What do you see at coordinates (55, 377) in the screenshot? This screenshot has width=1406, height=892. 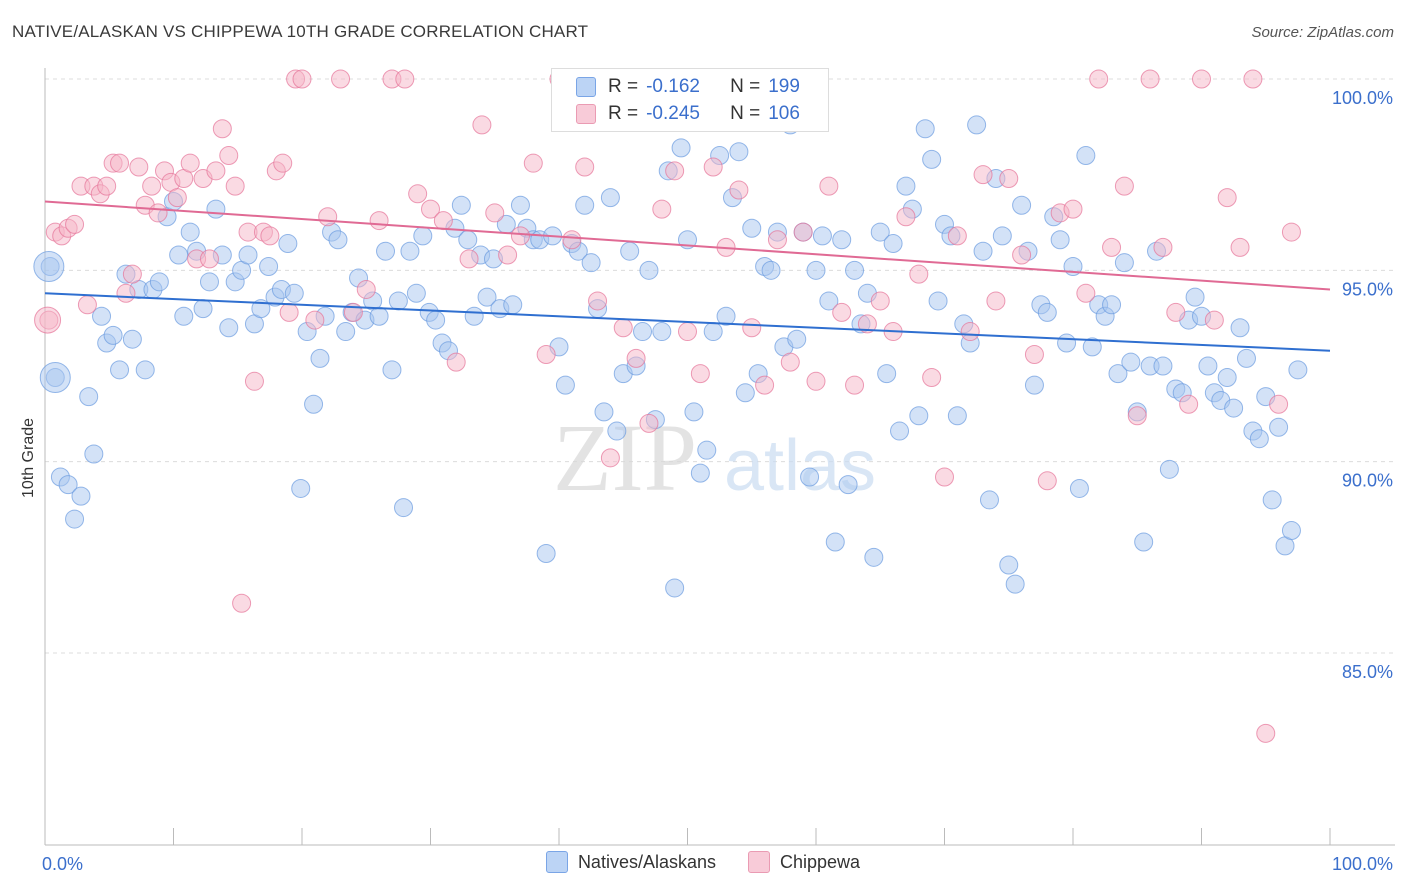 I see `point-natives-large` at bounding box center [55, 377].